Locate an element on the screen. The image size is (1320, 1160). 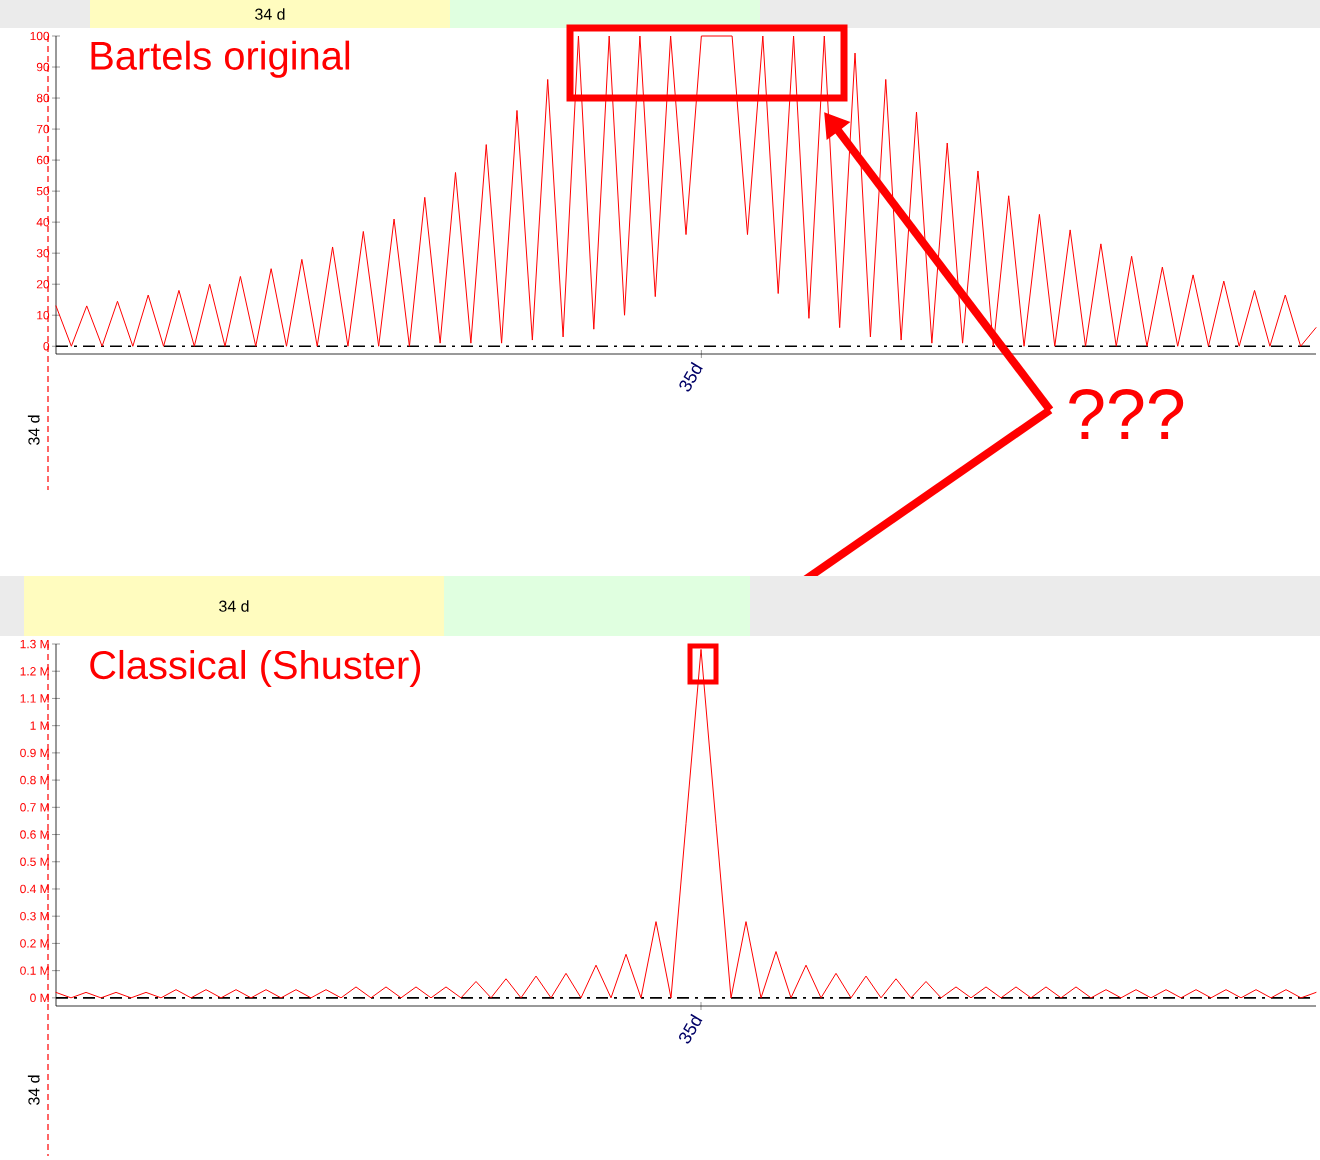
chart-title: Classical (Shuster) is located at coordinates (255, 668).